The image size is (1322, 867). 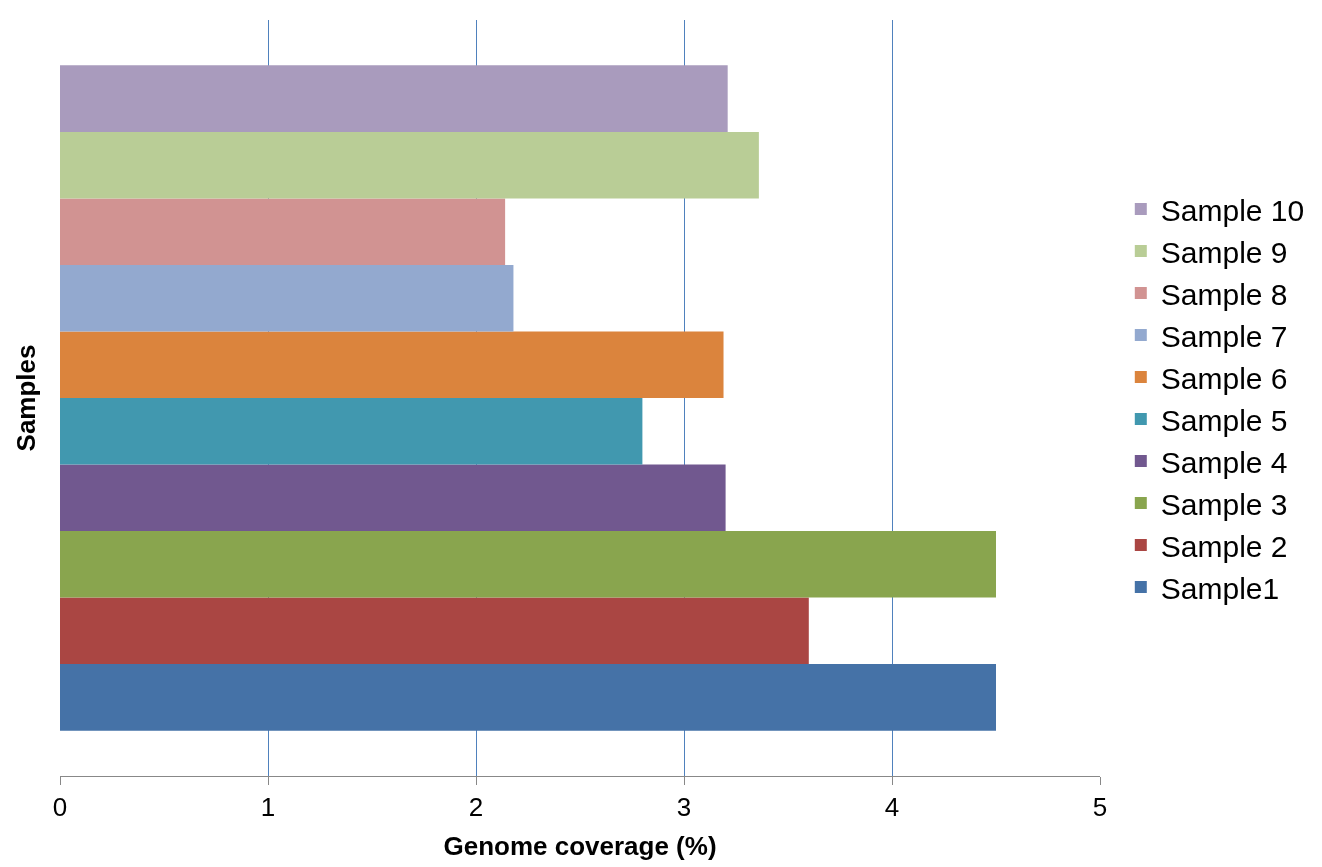 I want to click on x-axis-title: Genome coverage (%), so click(x=580, y=845).